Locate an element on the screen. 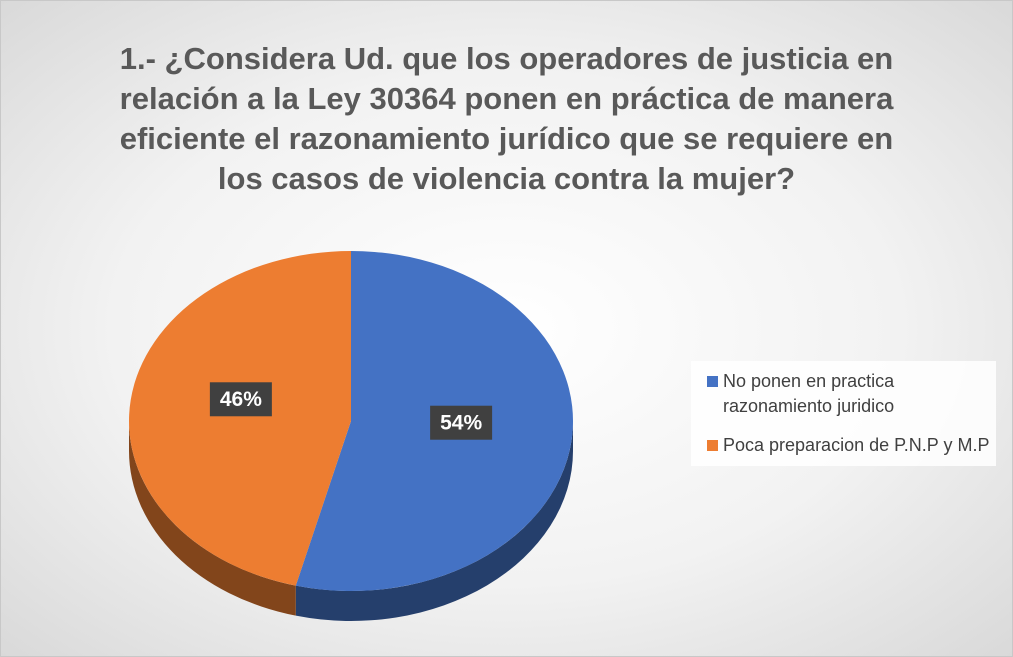 This screenshot has height=657, width=1013. data-label: 54% is located at coordinates (461, 422).